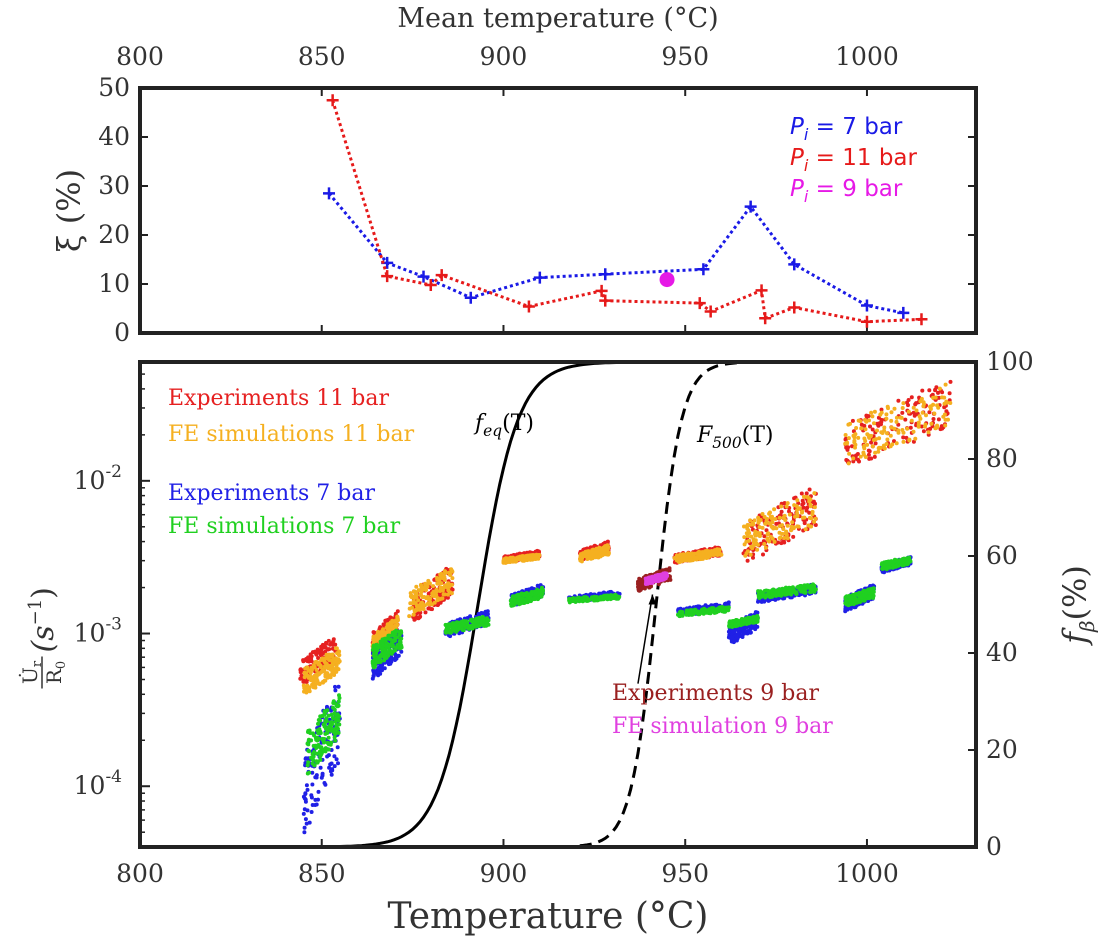 This screenshot has width=1106, height=940. Describe the element at coordinates (114, 136) in the screenshot. I see `top-panel-y-tick-label: 40` at that location.